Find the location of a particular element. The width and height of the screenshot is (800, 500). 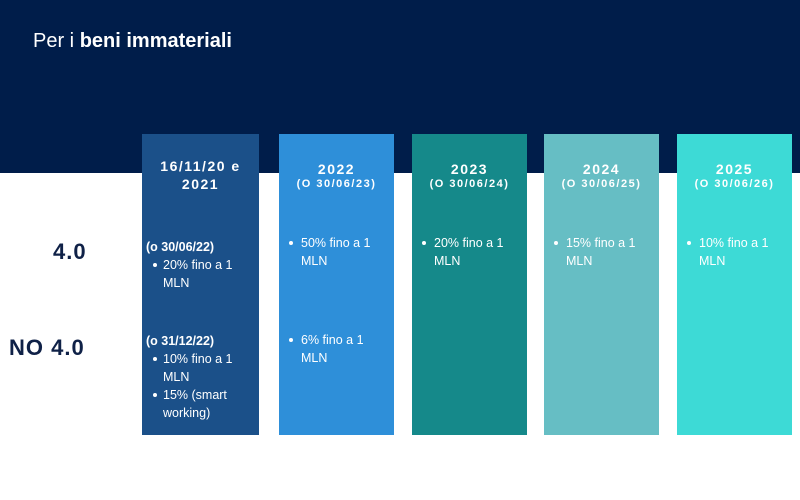

column-2024: 2024 (O 30/06/25) 15% fino a 1 MLN is located at coordinates (601, 284).